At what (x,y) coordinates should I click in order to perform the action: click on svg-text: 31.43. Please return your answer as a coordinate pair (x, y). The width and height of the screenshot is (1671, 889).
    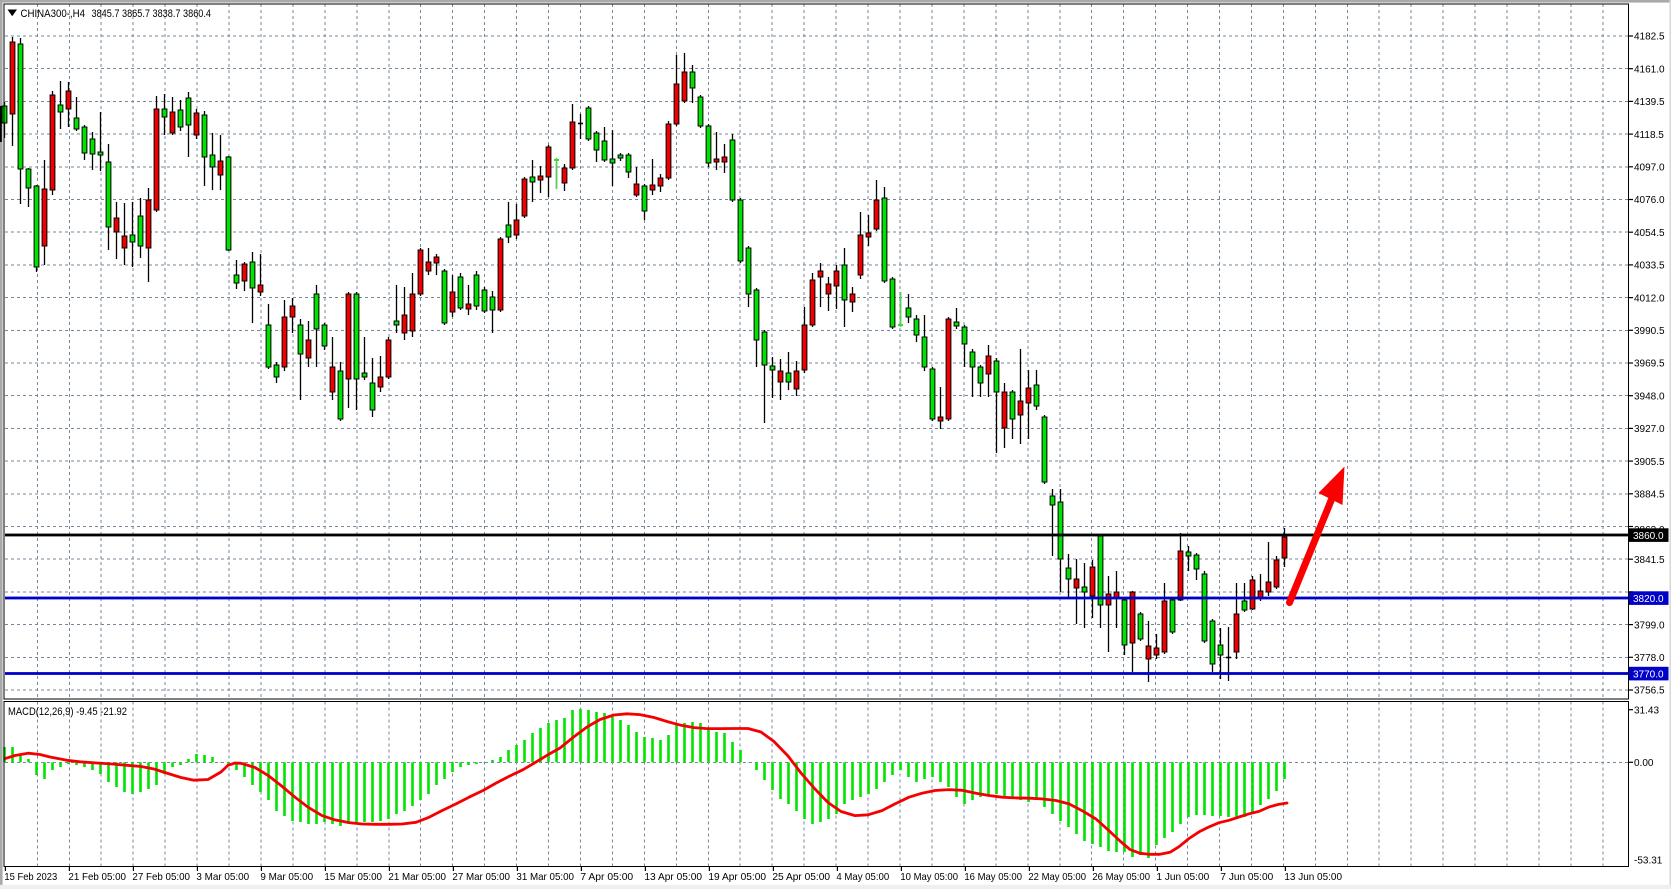
    Looking at the image, I should click on (1646, 710).